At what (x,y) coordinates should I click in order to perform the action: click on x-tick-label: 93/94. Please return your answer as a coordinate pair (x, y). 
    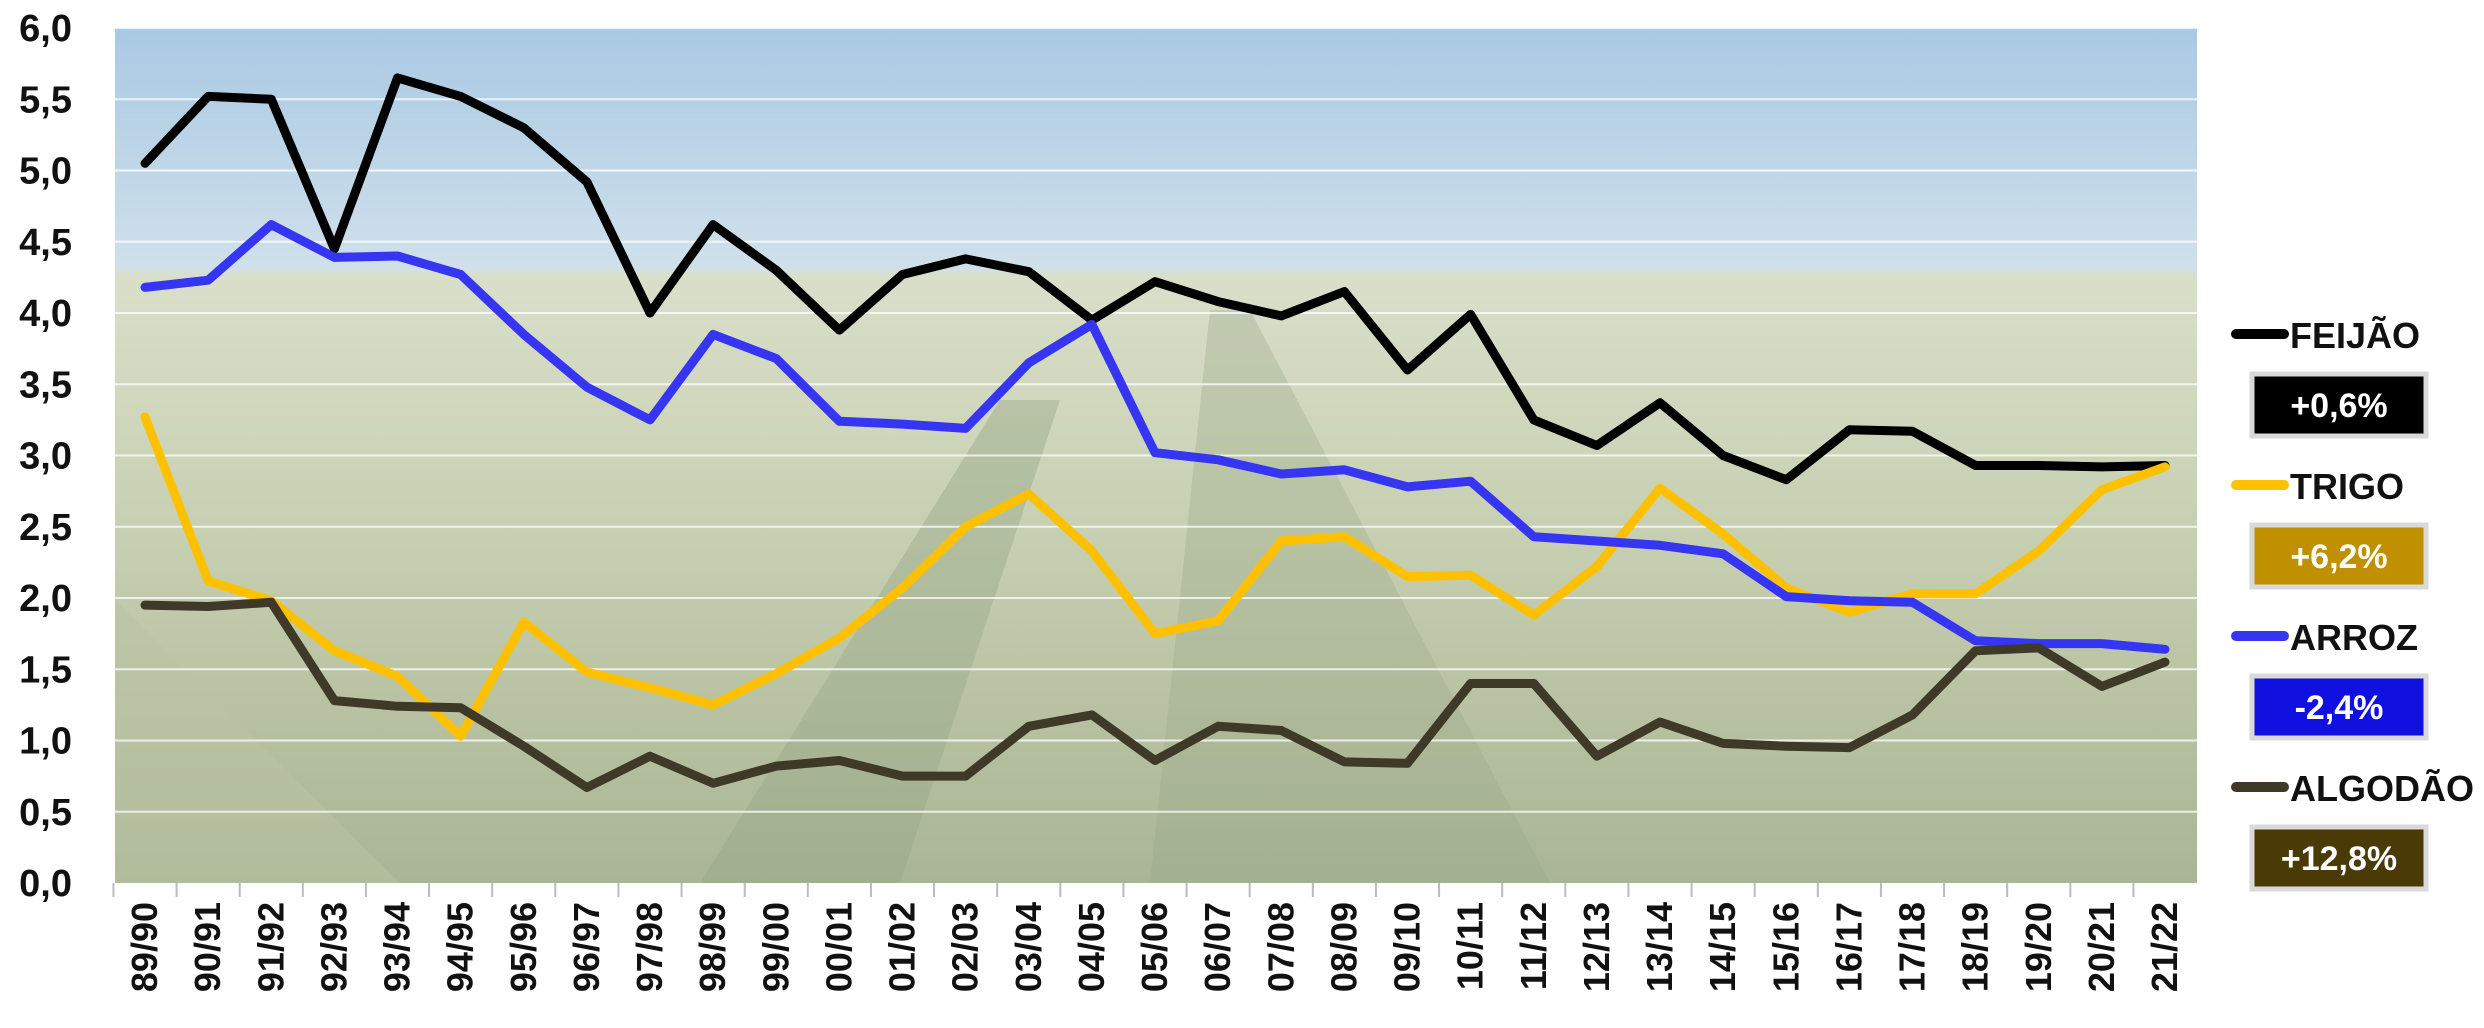
    Looking at the image, I should click on (397, 947).